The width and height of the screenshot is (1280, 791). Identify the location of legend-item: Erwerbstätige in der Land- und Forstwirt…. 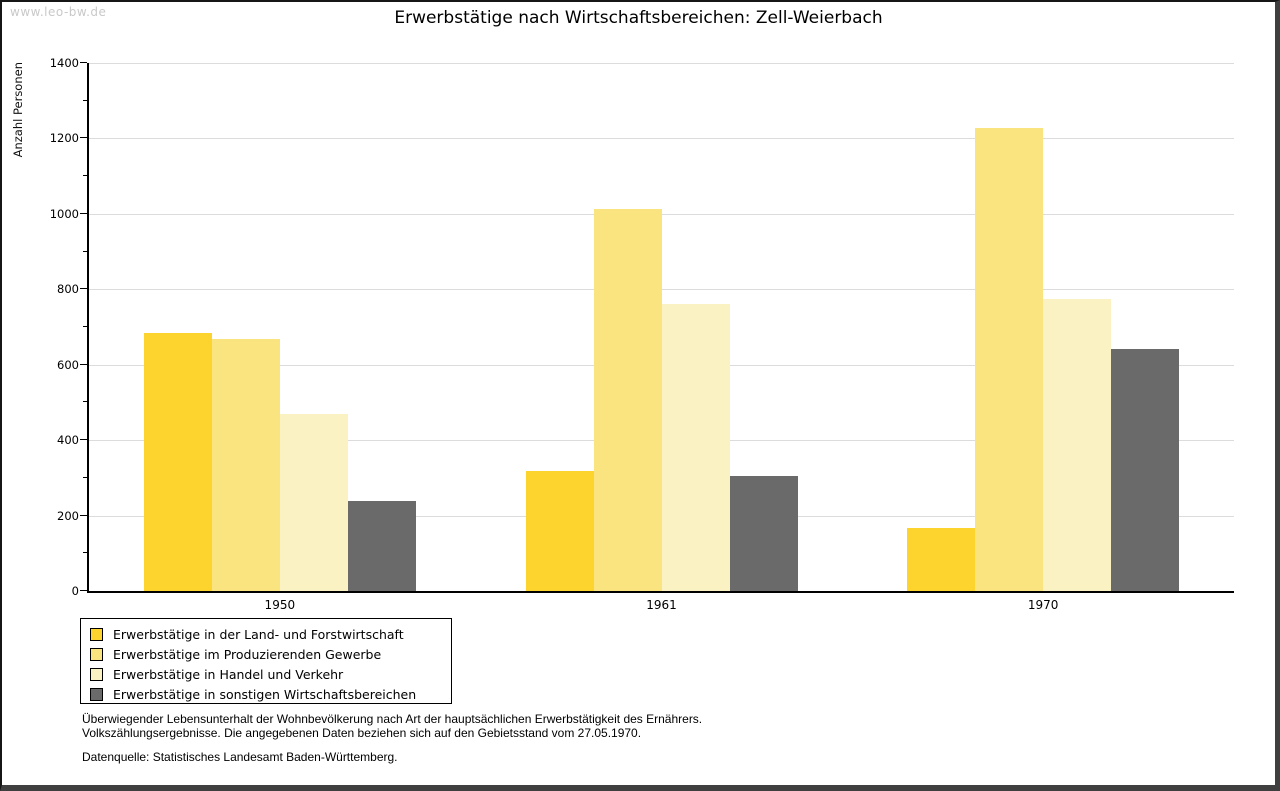
(270, 634).